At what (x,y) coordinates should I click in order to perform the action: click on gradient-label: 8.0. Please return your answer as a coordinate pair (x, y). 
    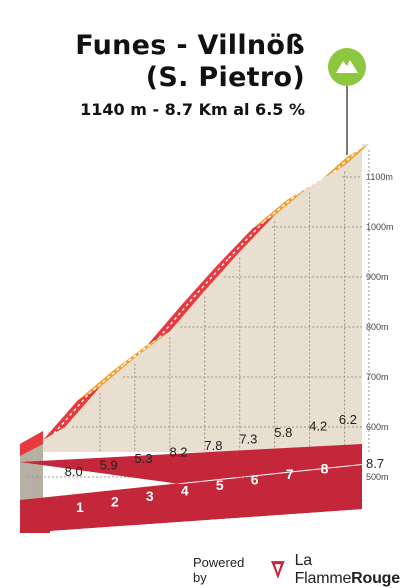
    Looking at the image, I should click on (74, 471).